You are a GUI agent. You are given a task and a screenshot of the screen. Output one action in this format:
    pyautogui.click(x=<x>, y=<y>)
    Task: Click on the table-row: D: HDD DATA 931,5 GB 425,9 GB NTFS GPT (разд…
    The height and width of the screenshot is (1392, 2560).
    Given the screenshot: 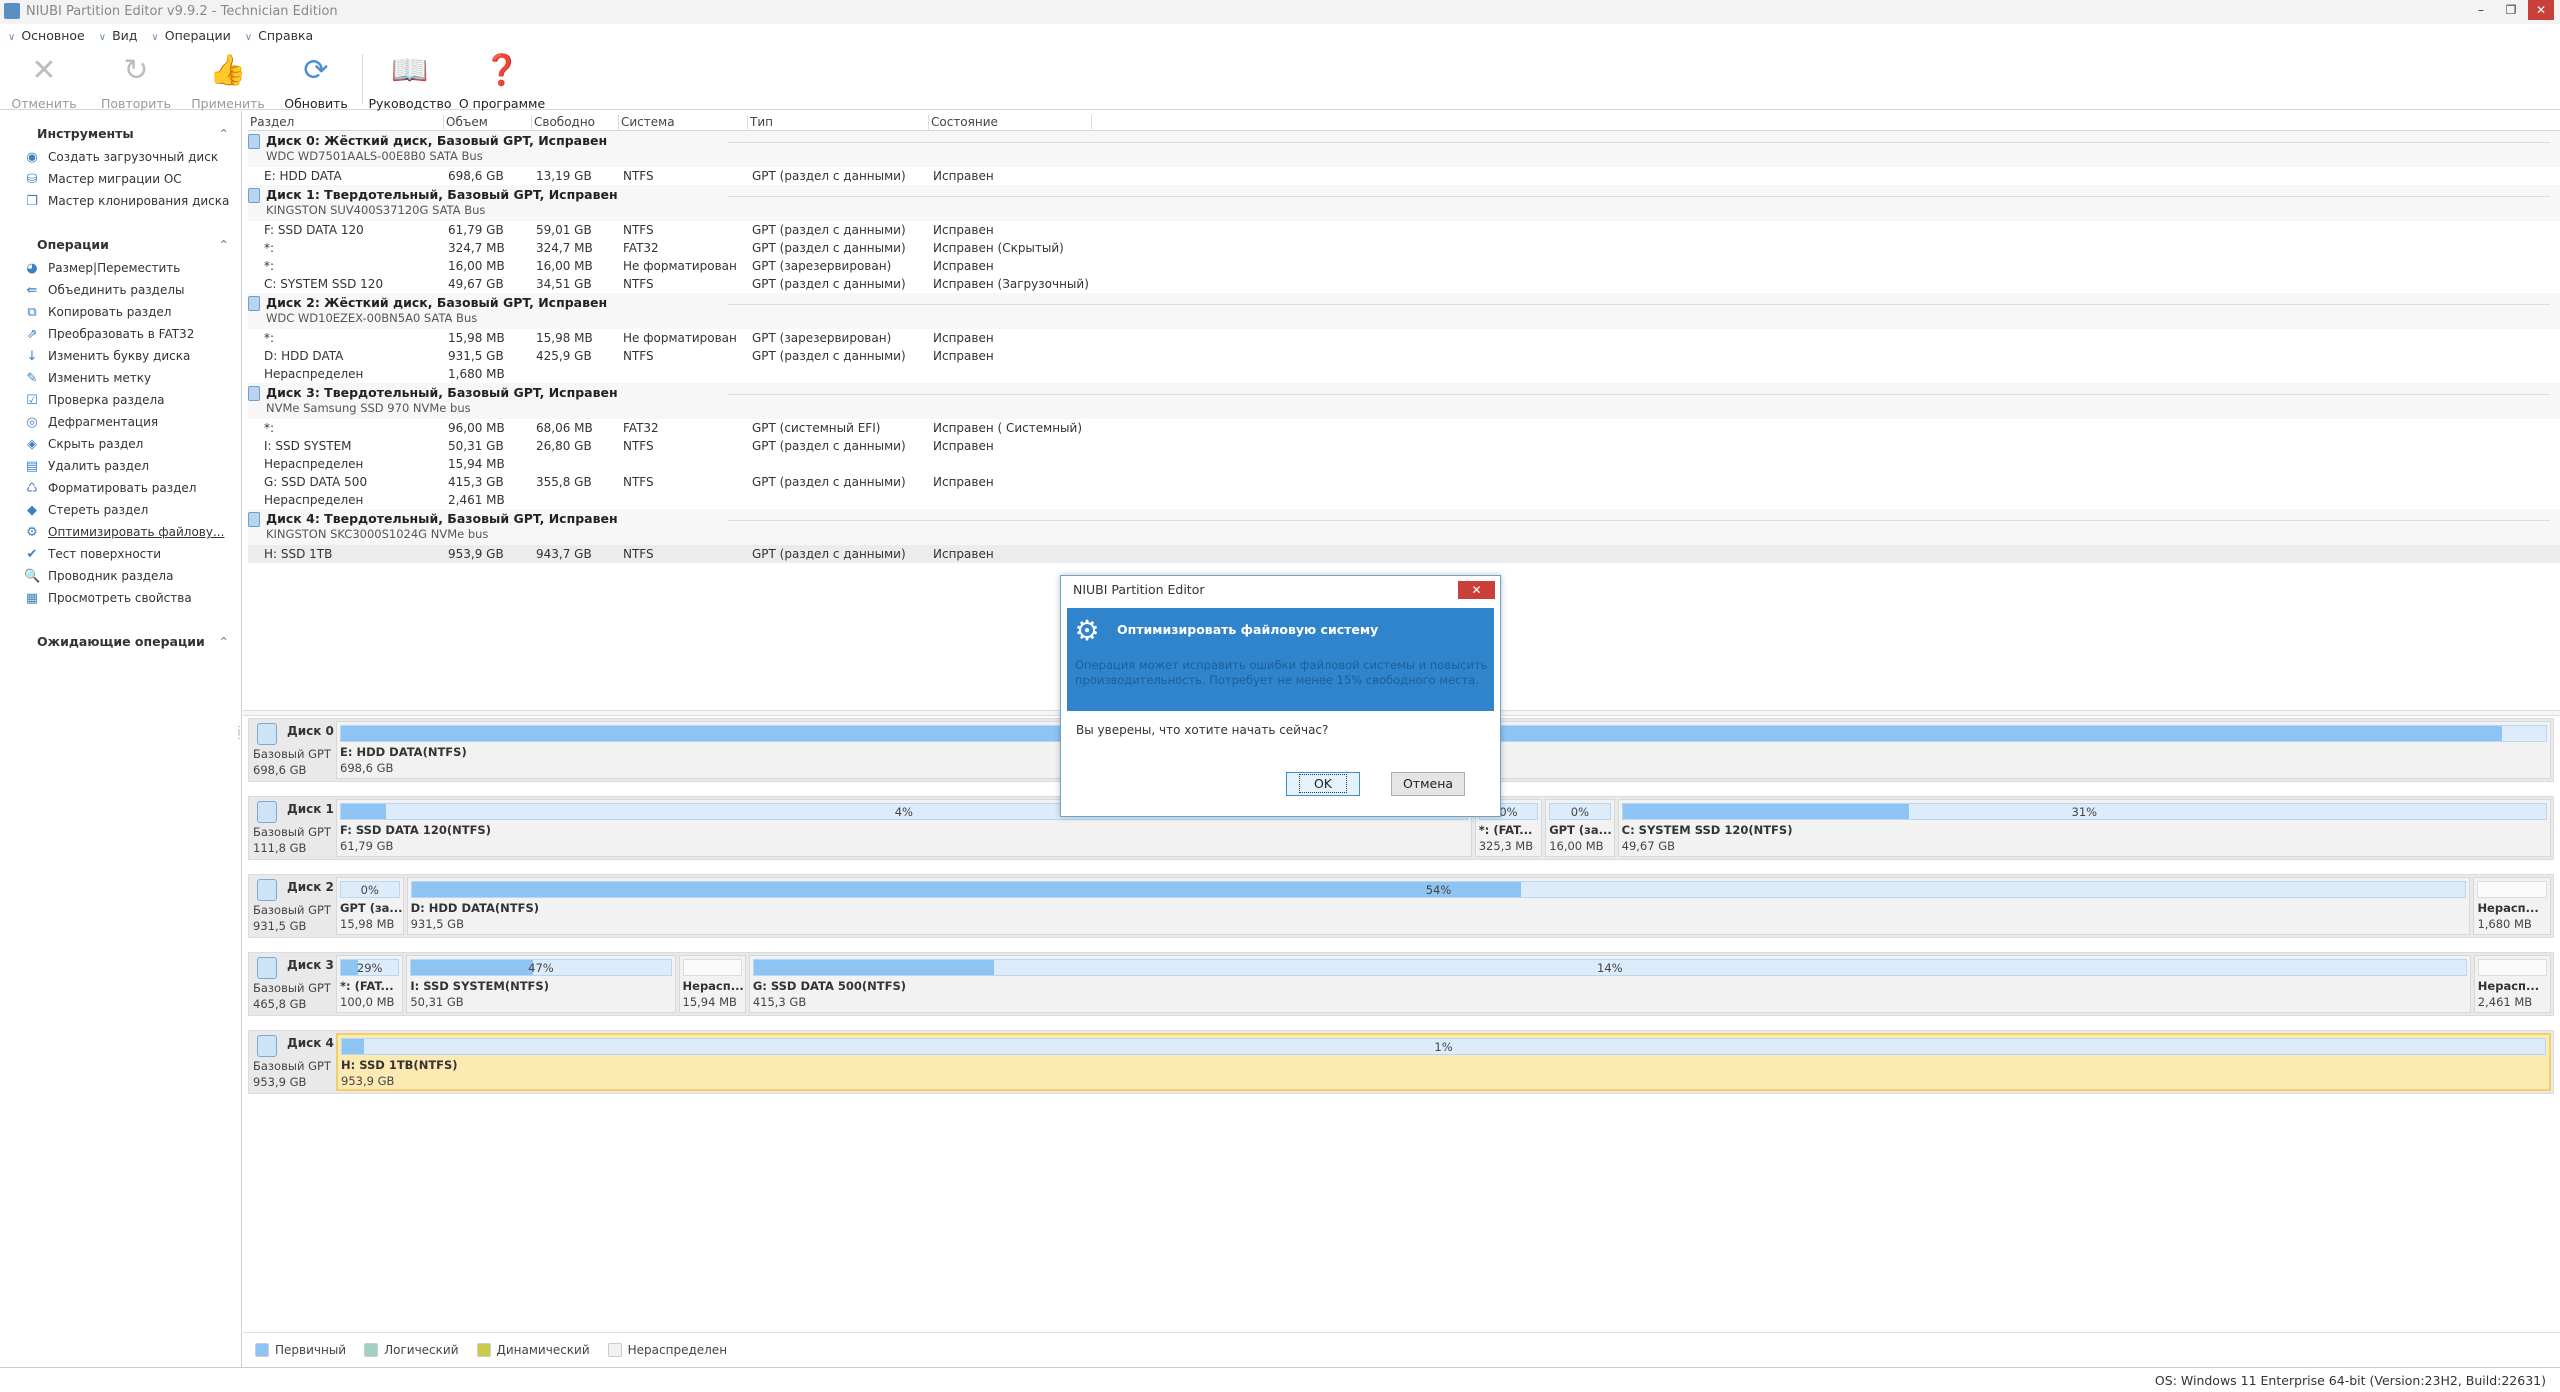 What is the action you would take?
    pyautogui.click(x=1404, y=356)
    